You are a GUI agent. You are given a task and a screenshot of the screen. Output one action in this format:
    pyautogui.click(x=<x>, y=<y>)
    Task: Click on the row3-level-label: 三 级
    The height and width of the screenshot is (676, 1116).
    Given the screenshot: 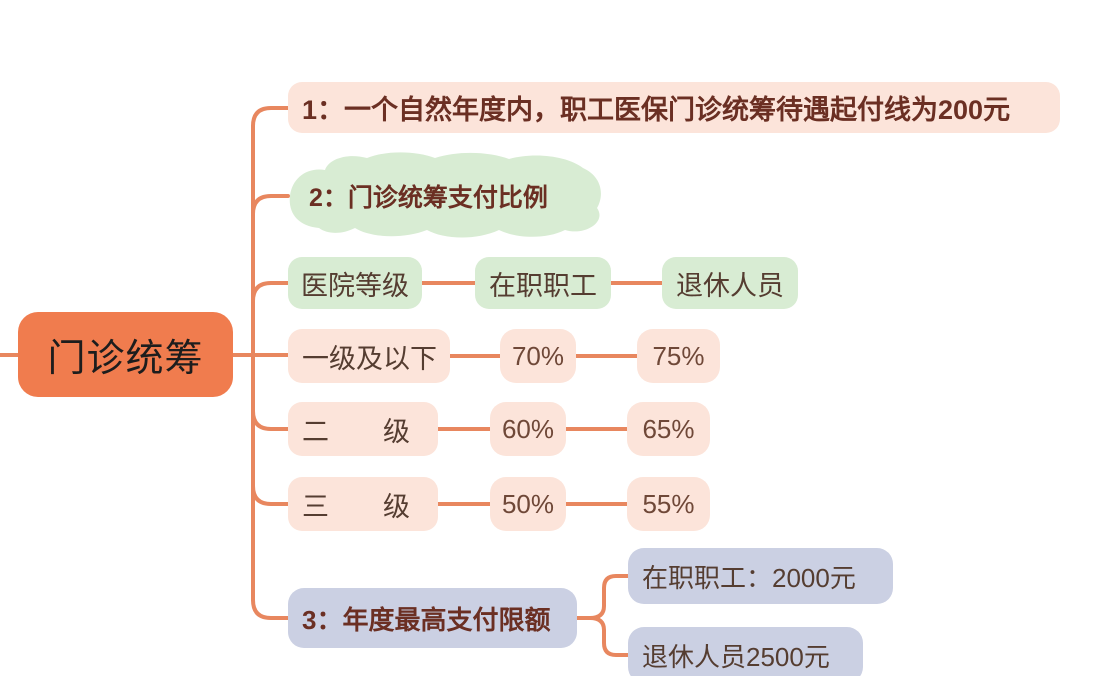 What is the action you would take?
    pyautogui.click(x=363, y=504)
    